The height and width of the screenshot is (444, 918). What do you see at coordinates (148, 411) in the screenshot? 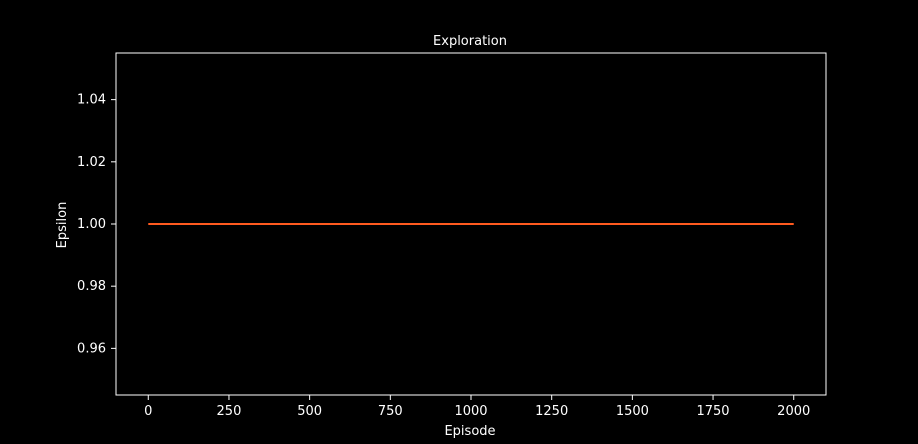
I see `x-tick-label: 0` at bounding box center [148, 411].